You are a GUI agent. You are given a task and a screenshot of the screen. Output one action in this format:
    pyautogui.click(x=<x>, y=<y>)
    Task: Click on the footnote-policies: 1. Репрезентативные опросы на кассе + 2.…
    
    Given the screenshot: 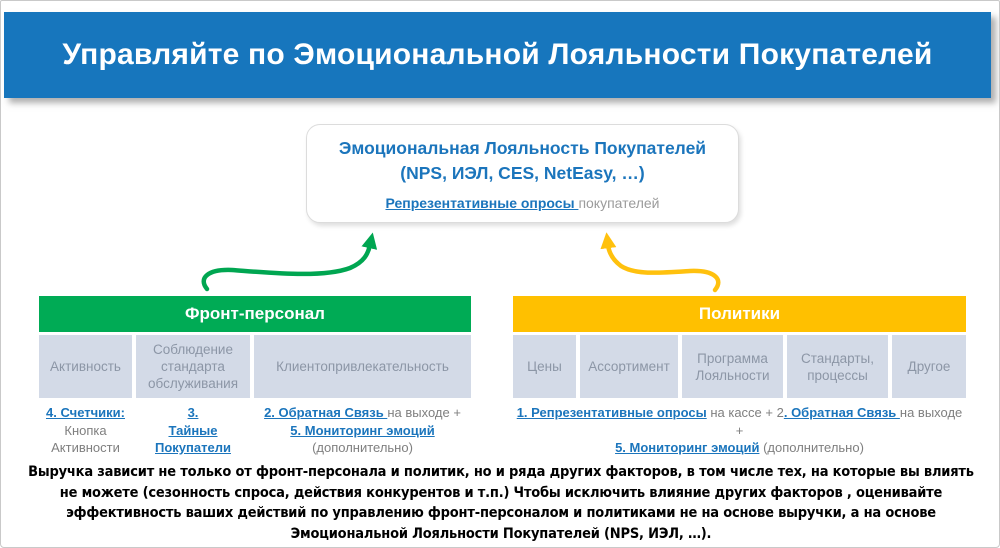 What is the action you would take?
    pyautogui.click(x=739, y=430)
    